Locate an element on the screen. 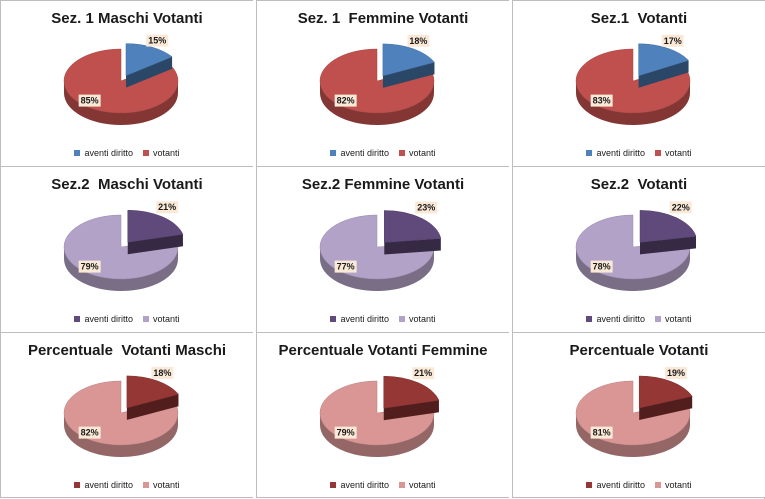 This screenshot has height=499, width=765. data-label-text: 82% is located at coordinates (90, 433).